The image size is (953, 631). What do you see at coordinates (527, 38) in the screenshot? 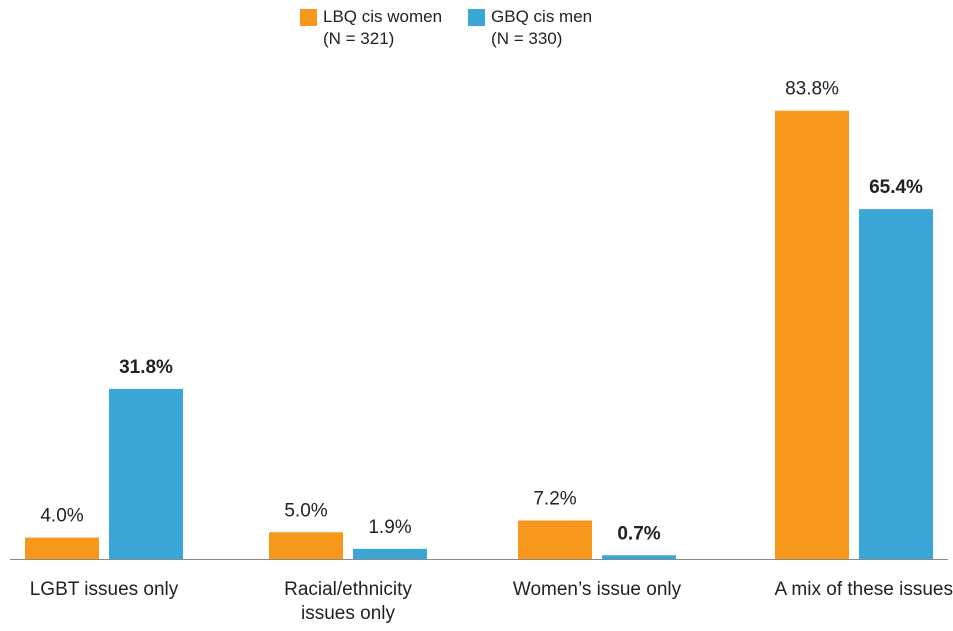
I see `legend-sample-gbq-cis-men: (N = 330)` at bounding box center [527, 38].